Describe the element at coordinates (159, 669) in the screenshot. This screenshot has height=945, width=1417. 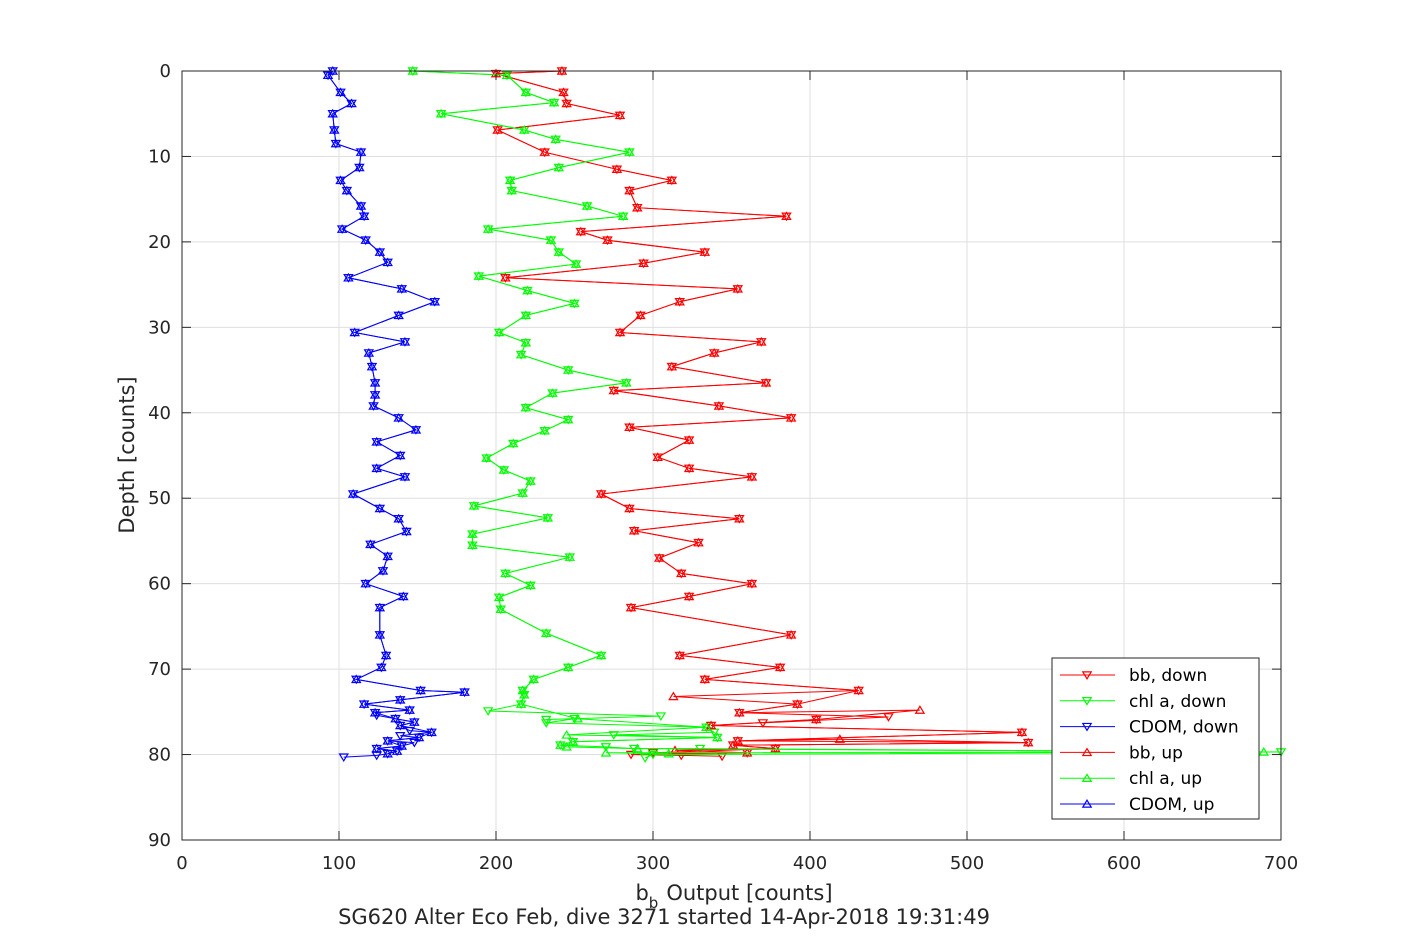
I see `y-tick-label: 70` at that location.